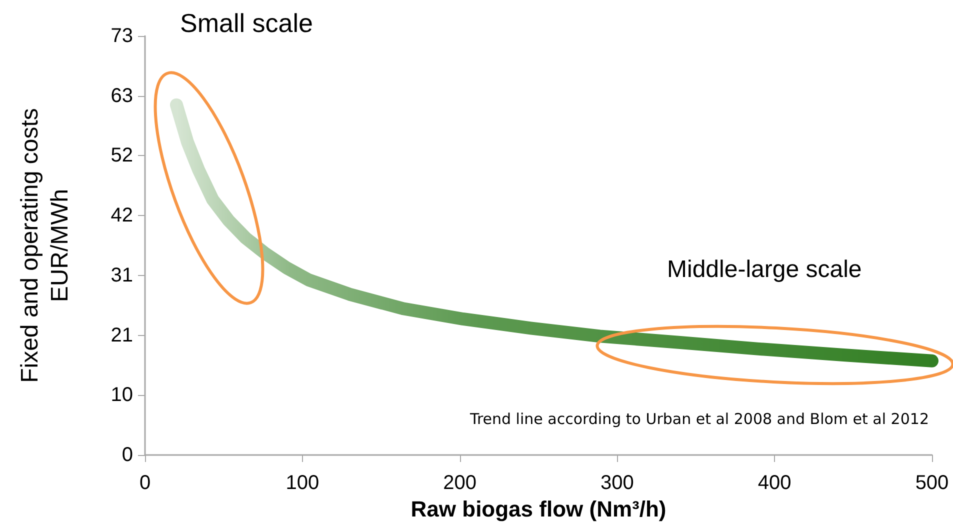  What do you see at coordinates (246, 23) in the screenshot?
I see `annotation: Small scale` at bounding box center [246, 23].